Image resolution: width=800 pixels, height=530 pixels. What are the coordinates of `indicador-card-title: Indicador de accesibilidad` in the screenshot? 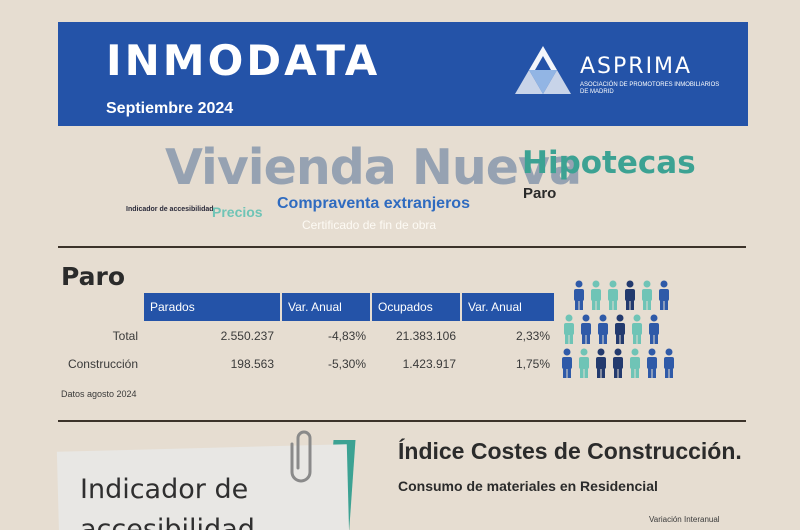 It's located at (167, 502).